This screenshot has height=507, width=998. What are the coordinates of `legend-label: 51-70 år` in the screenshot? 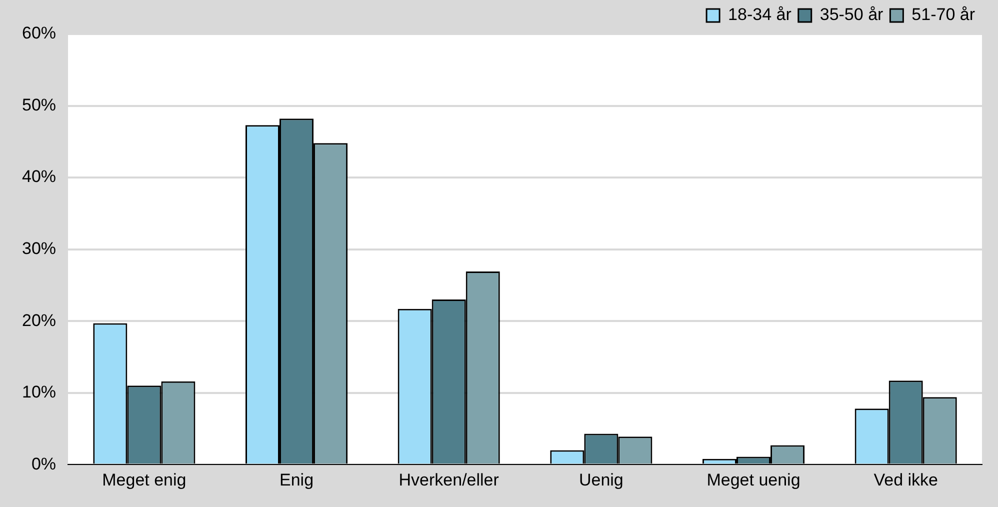 It's located at (944, 14).